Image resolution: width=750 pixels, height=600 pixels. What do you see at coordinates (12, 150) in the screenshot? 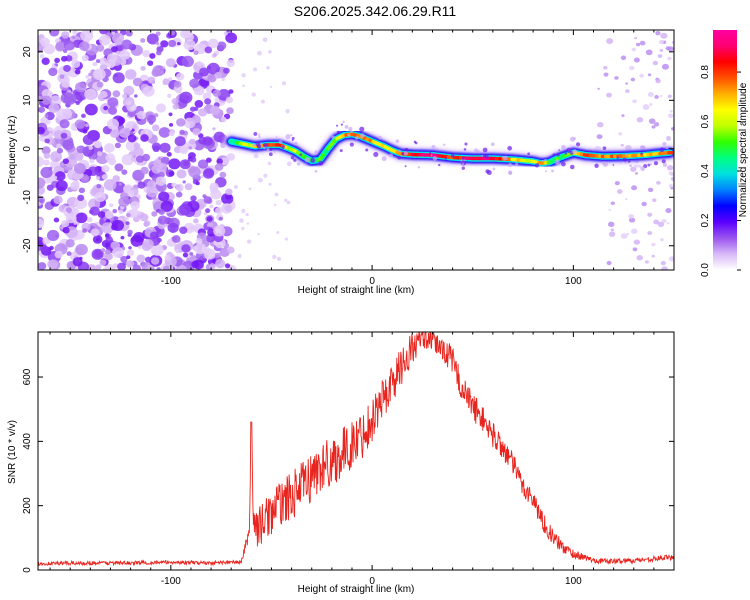
I see `spectrogram-y-label: Frequency (Hz)` at bounding box center [12, 150].